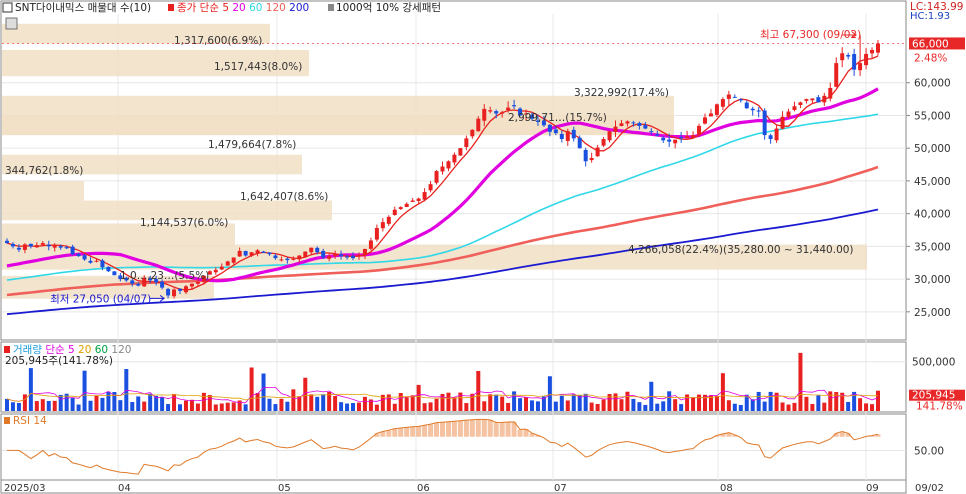 The width and height of the screenshot is (966, 494). Describe the element at coordinates (849, 35) in the screenshot. I see `high-arrow-icon` at that location.